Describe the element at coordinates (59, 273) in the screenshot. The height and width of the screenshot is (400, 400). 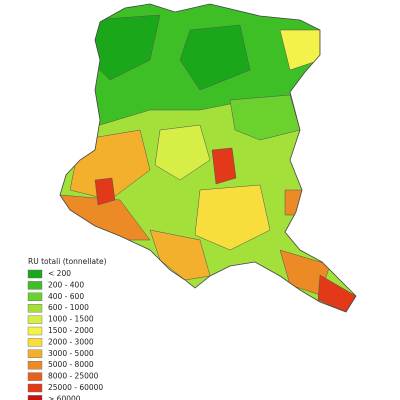
I see `legend-label: < 200` at that location.